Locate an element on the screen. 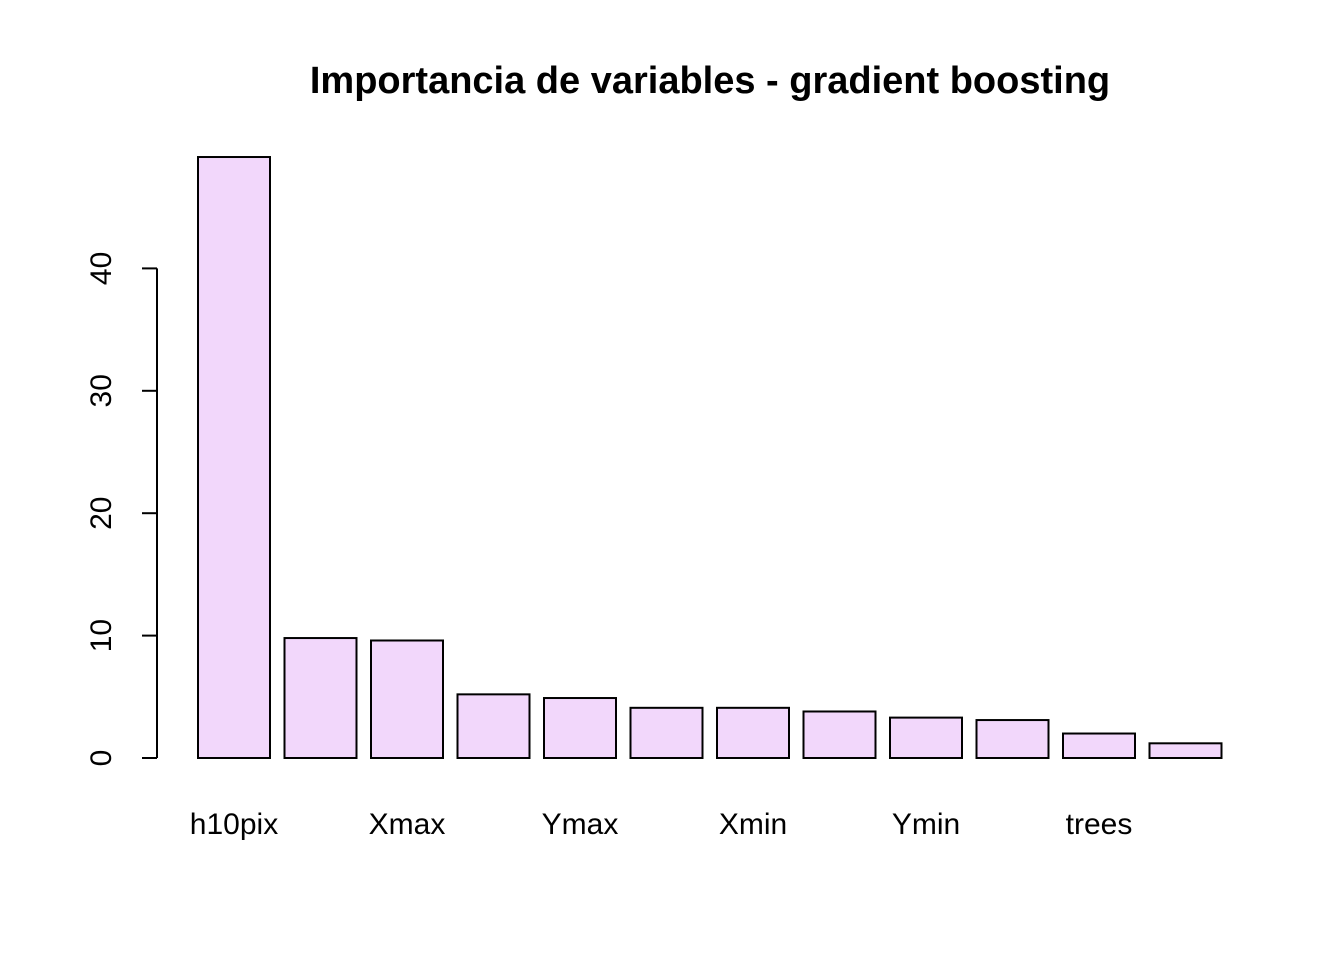 This screenshot has height=960, width=1344. x-axis-labels: h10pix Xmax Ymax Xmin Ymin trees is located at coordinates (661, 824).